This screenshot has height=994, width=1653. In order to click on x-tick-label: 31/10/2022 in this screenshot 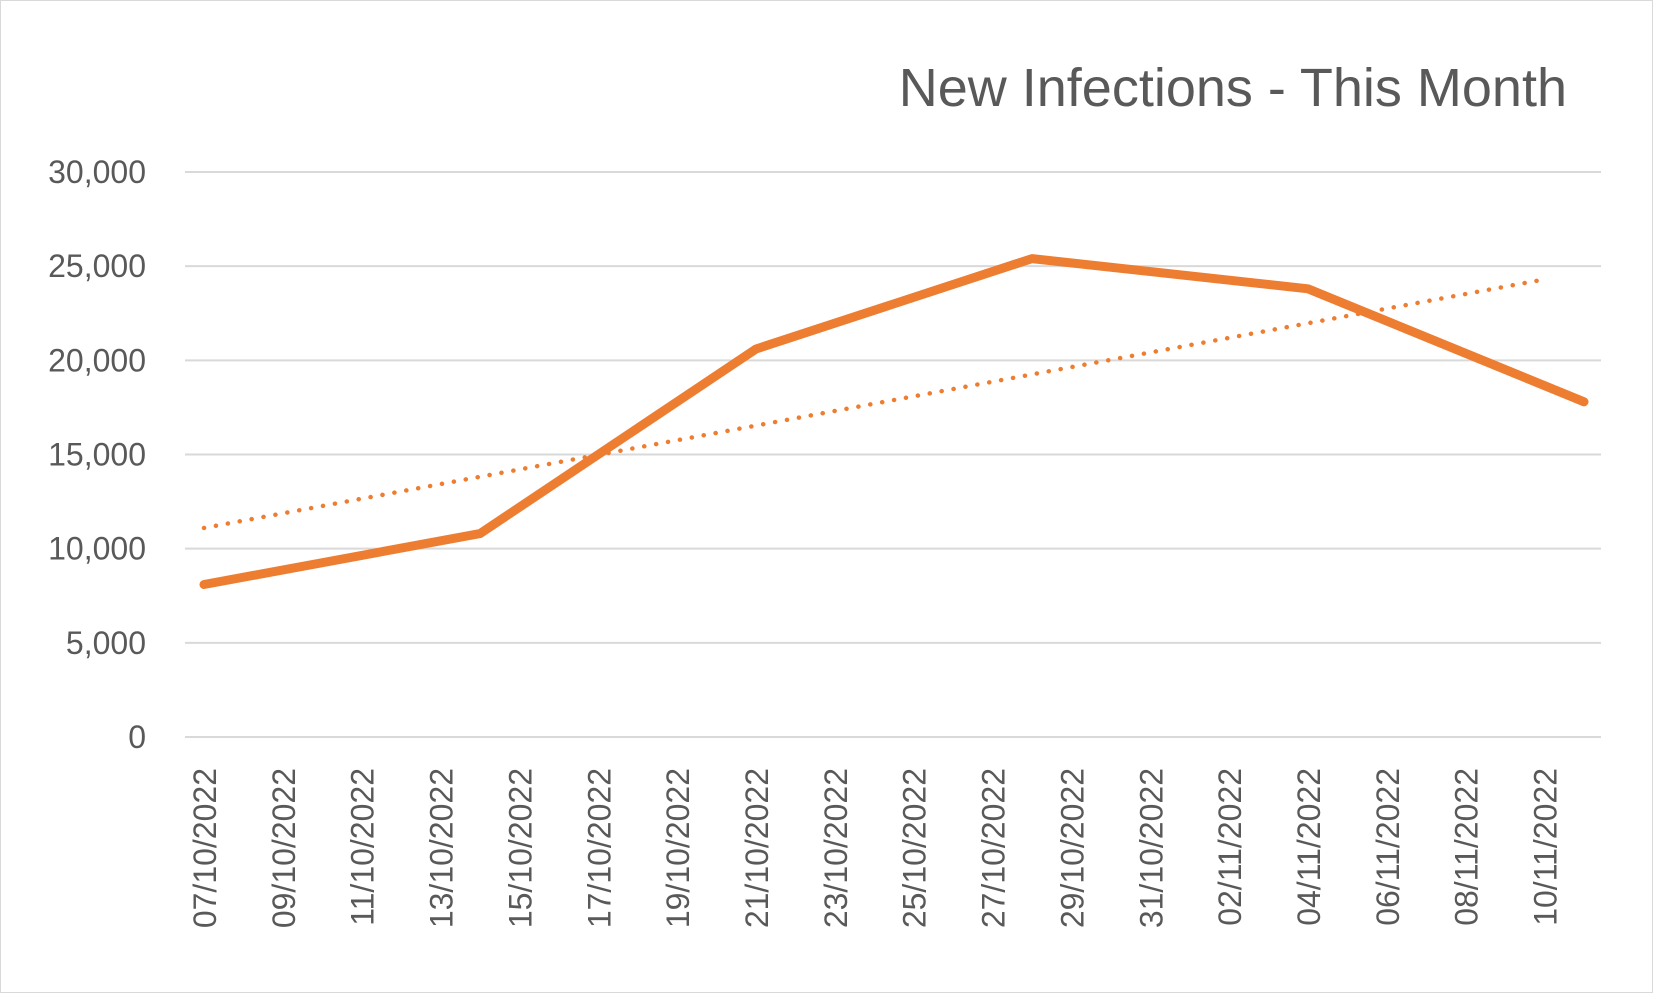, I will do `click(1151, 848)`.